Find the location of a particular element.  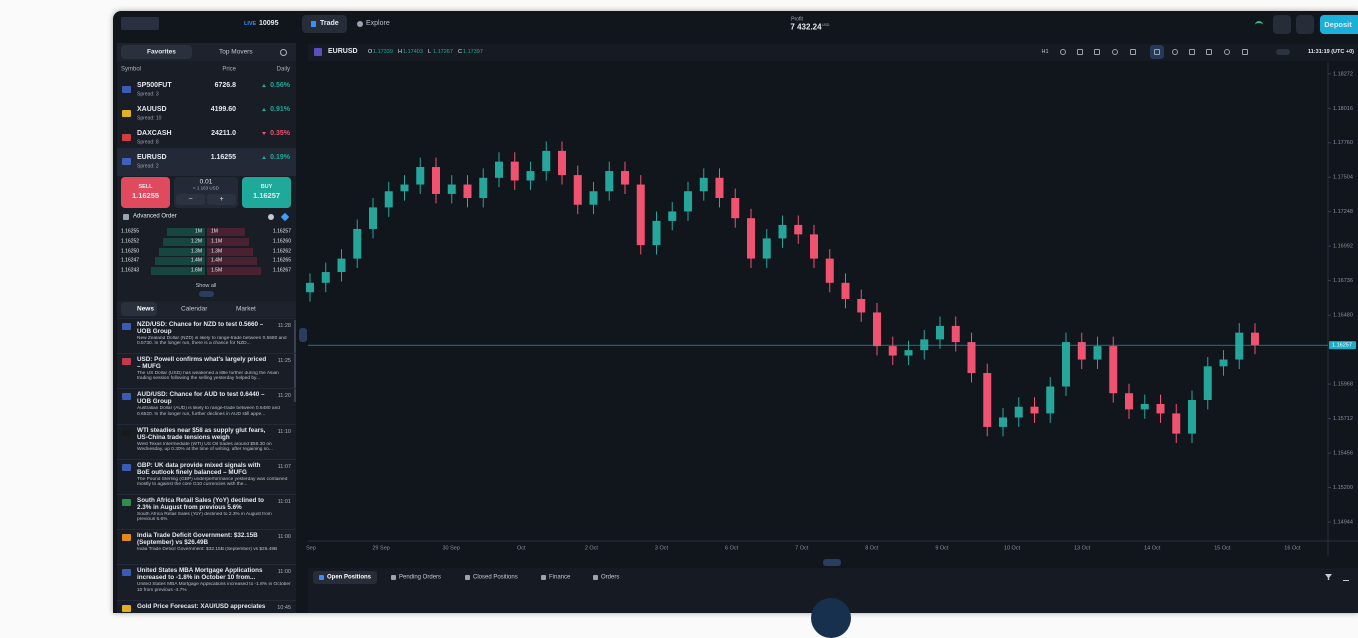

symbol: SP500FUT is located at coordinates (154, 86).